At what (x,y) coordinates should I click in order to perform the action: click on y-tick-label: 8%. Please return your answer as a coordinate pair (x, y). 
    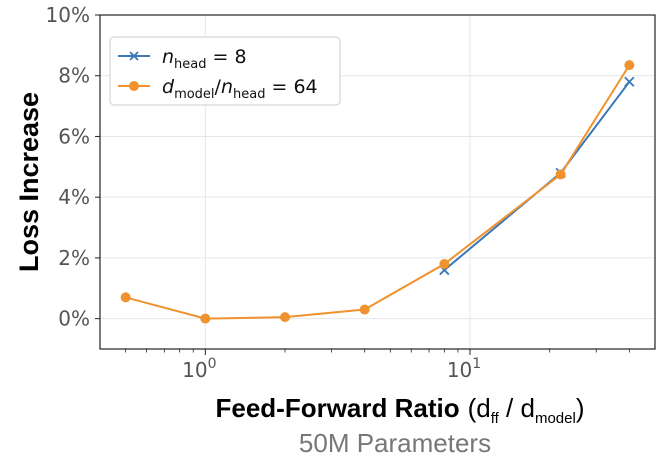
    Looking at the image, I should click on (74, 76).